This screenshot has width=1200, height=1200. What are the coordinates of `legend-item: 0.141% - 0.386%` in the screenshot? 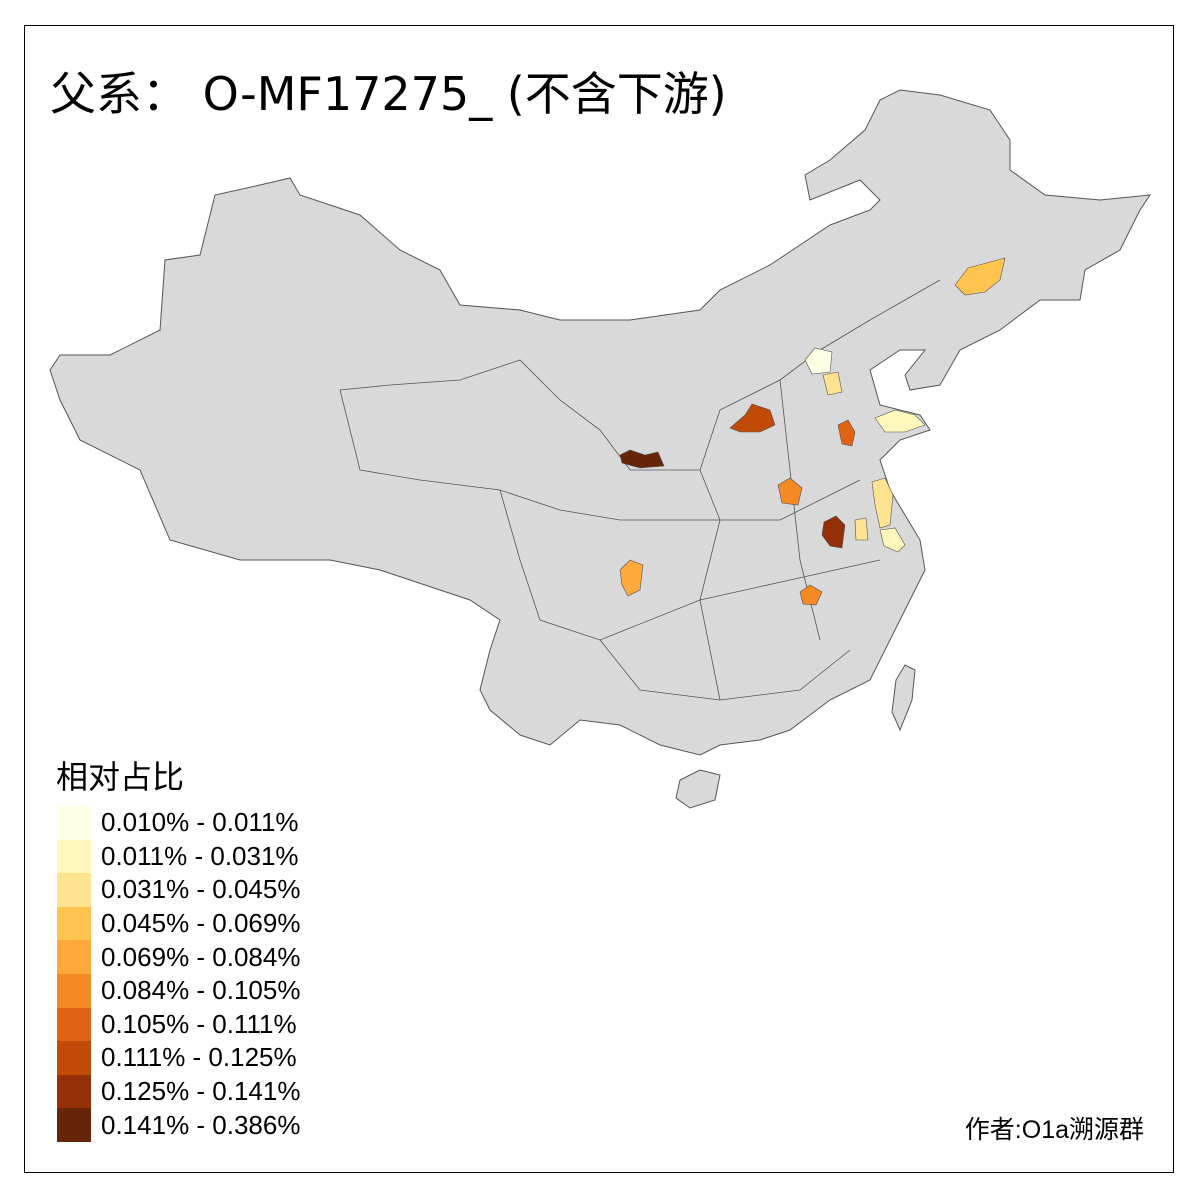 It's located at (178, 1125).